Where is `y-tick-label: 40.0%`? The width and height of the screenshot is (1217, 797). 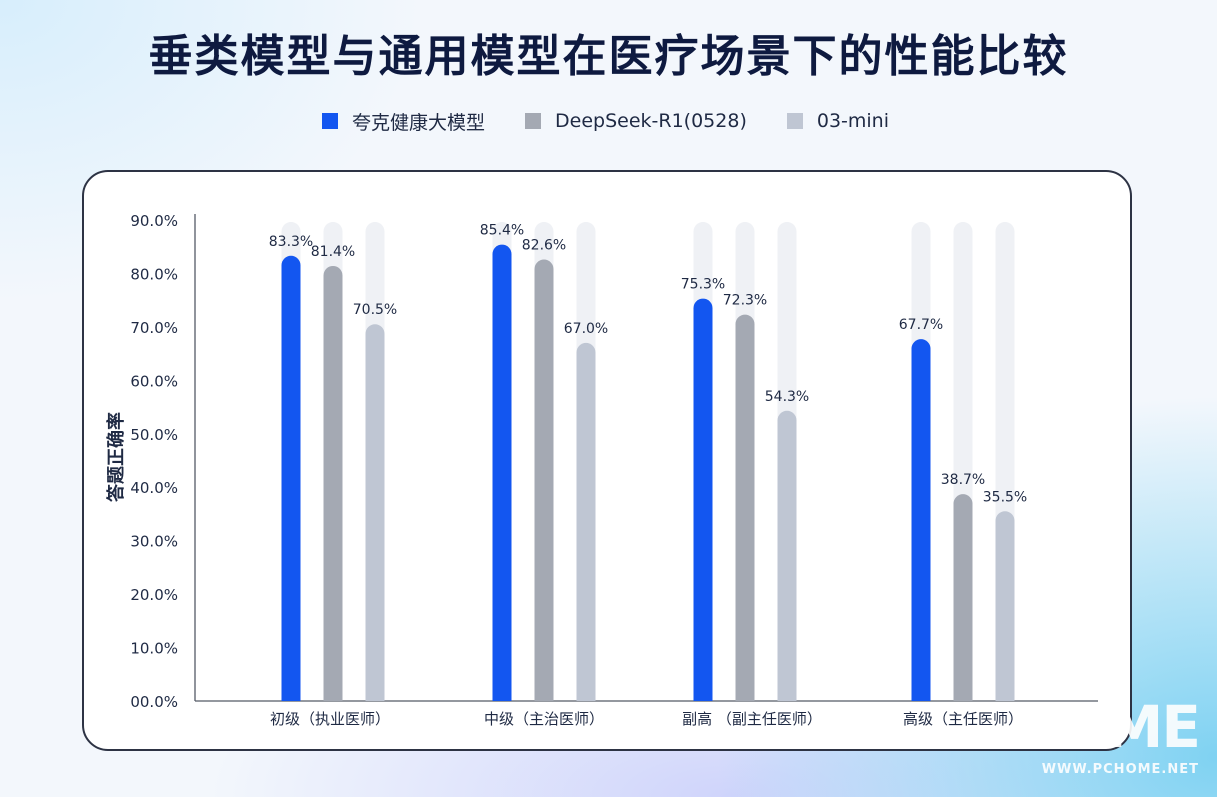
y-tick-label: 40.0% is located at coordinates (154, 488).